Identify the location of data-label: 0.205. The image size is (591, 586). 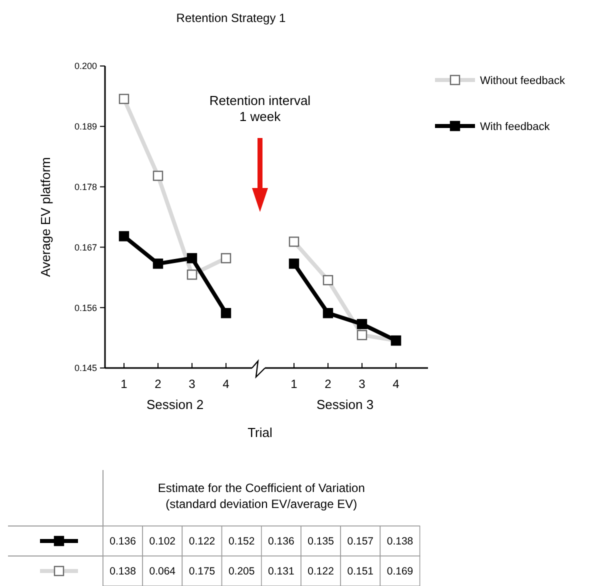
(241, 572).